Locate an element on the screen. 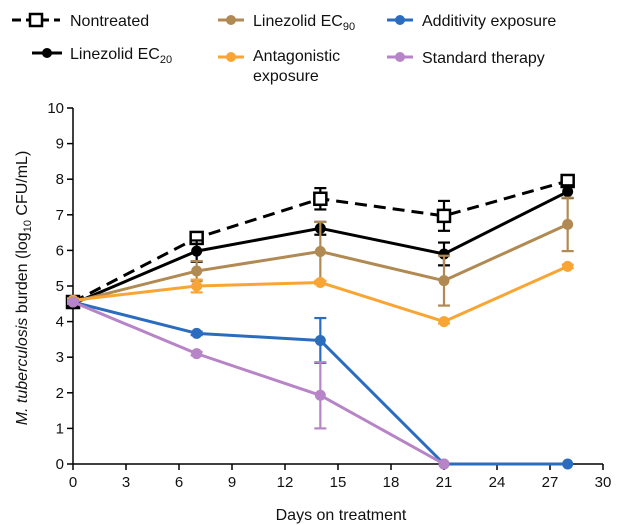  y-tick-label-0: 0 is located at coordinates (60, 464).